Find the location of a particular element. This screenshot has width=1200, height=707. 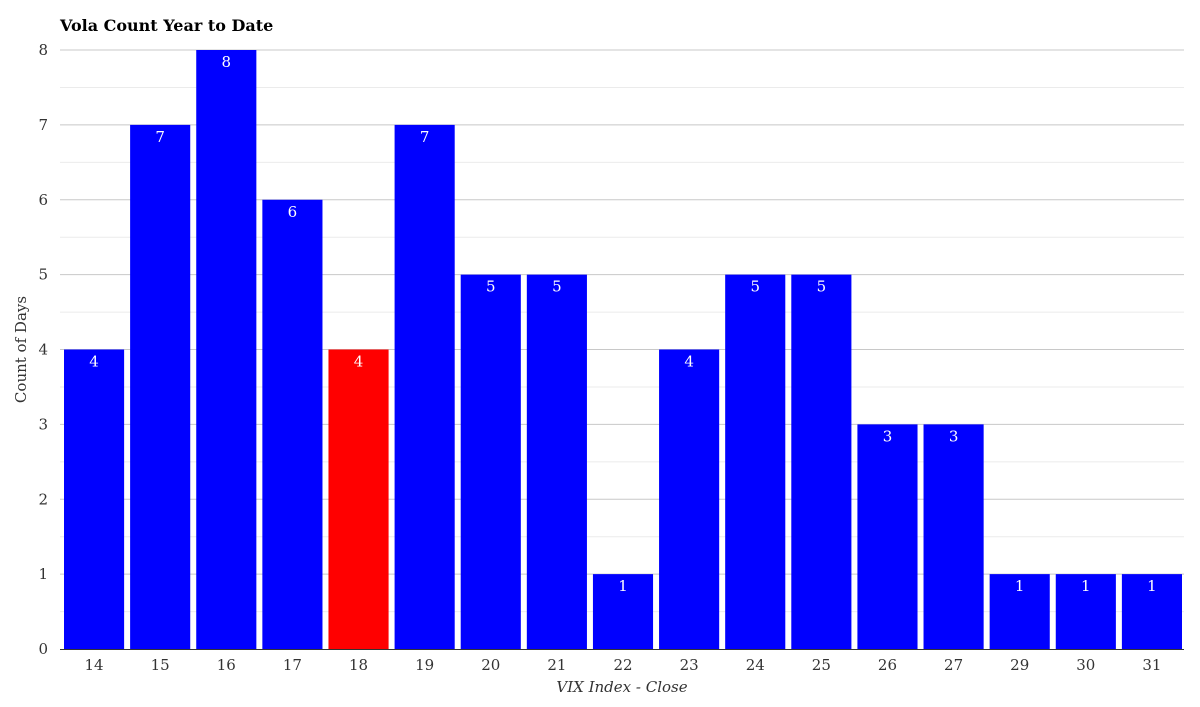

data-label-18: 4 is located at coordinates (359, 362).